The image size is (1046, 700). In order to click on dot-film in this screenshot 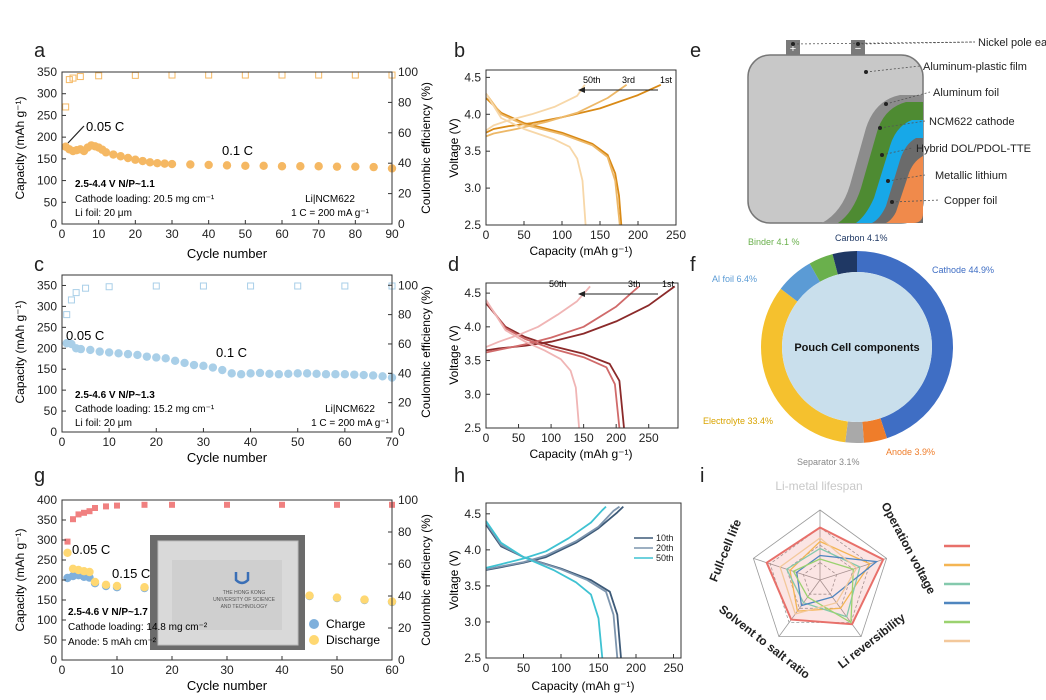, I will do `click(866, 72)`.